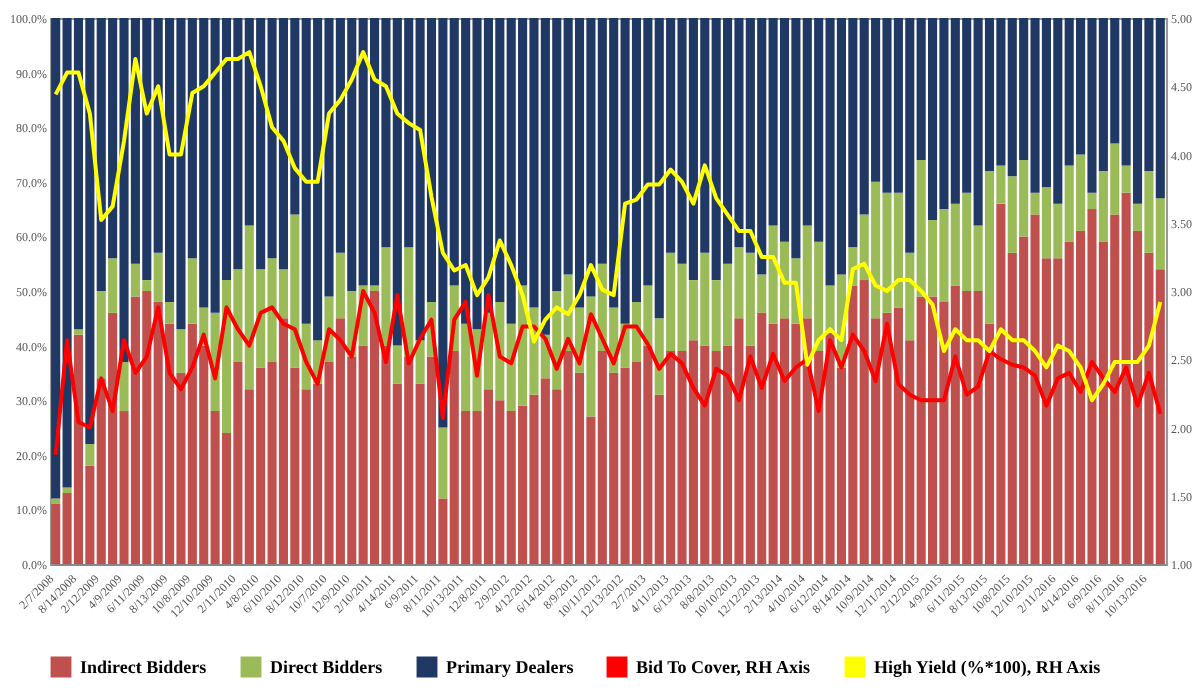  Describe the element at coordinates (327, 667) in the screenshot. I see `legend-label: Direct Bidders` at that location.